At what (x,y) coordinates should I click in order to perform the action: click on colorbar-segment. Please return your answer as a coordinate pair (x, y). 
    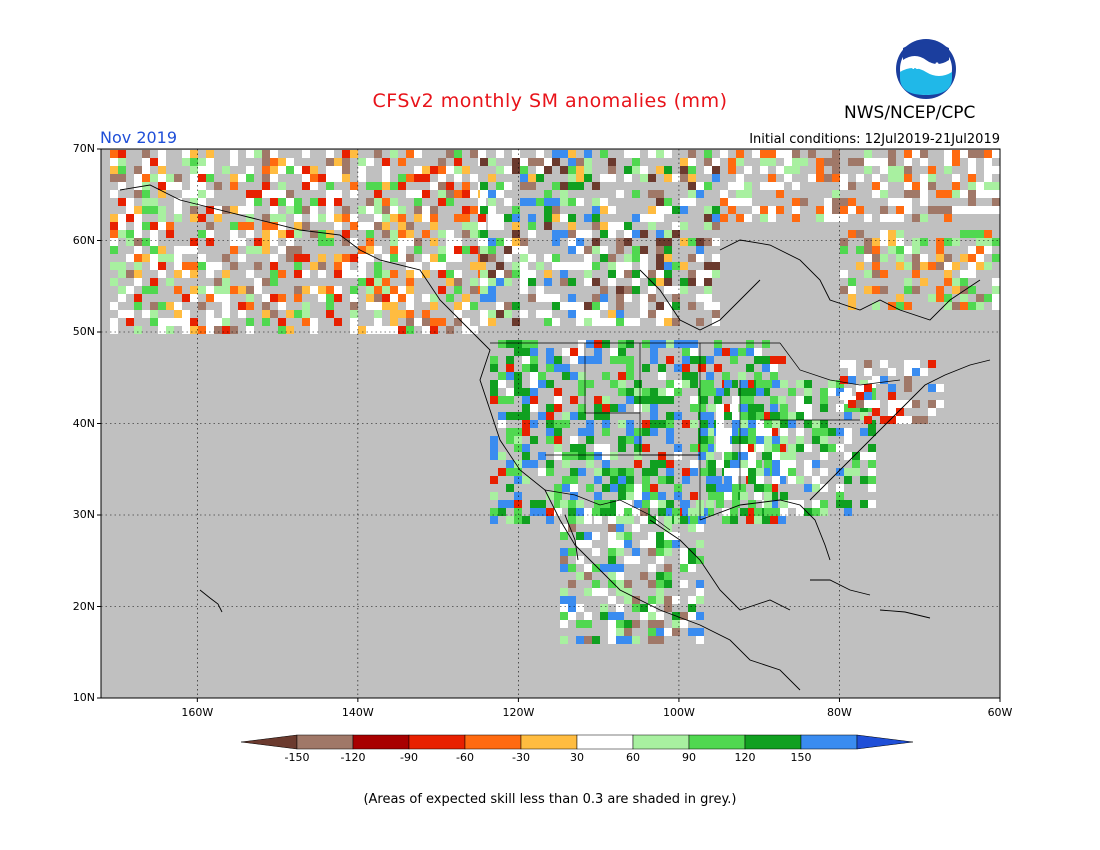
    Looking at the image, I should click on (605, 742).